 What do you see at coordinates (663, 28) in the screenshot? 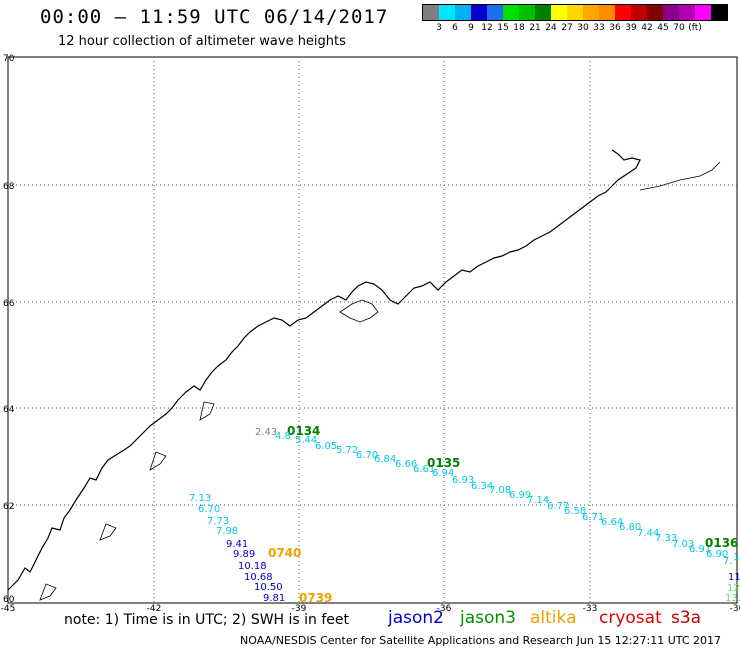
I see `legend-label: 45` at bounding box center [663, 28].